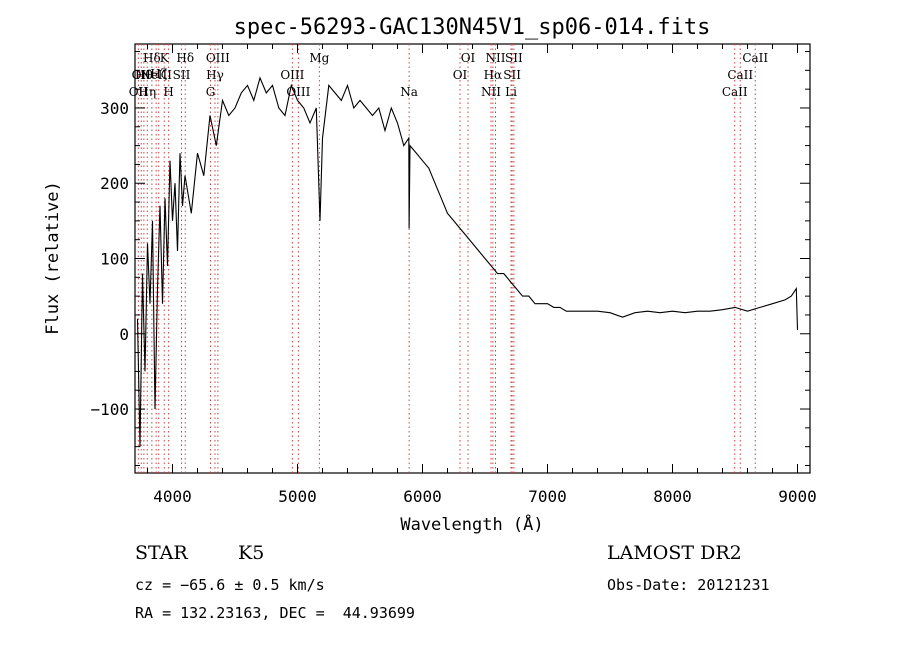 The image size is (900, 650). Describe the element at coordinates (688, 585) in the screenshot. I see `obs-date-text: Obs-Date: 20121231` at that location.